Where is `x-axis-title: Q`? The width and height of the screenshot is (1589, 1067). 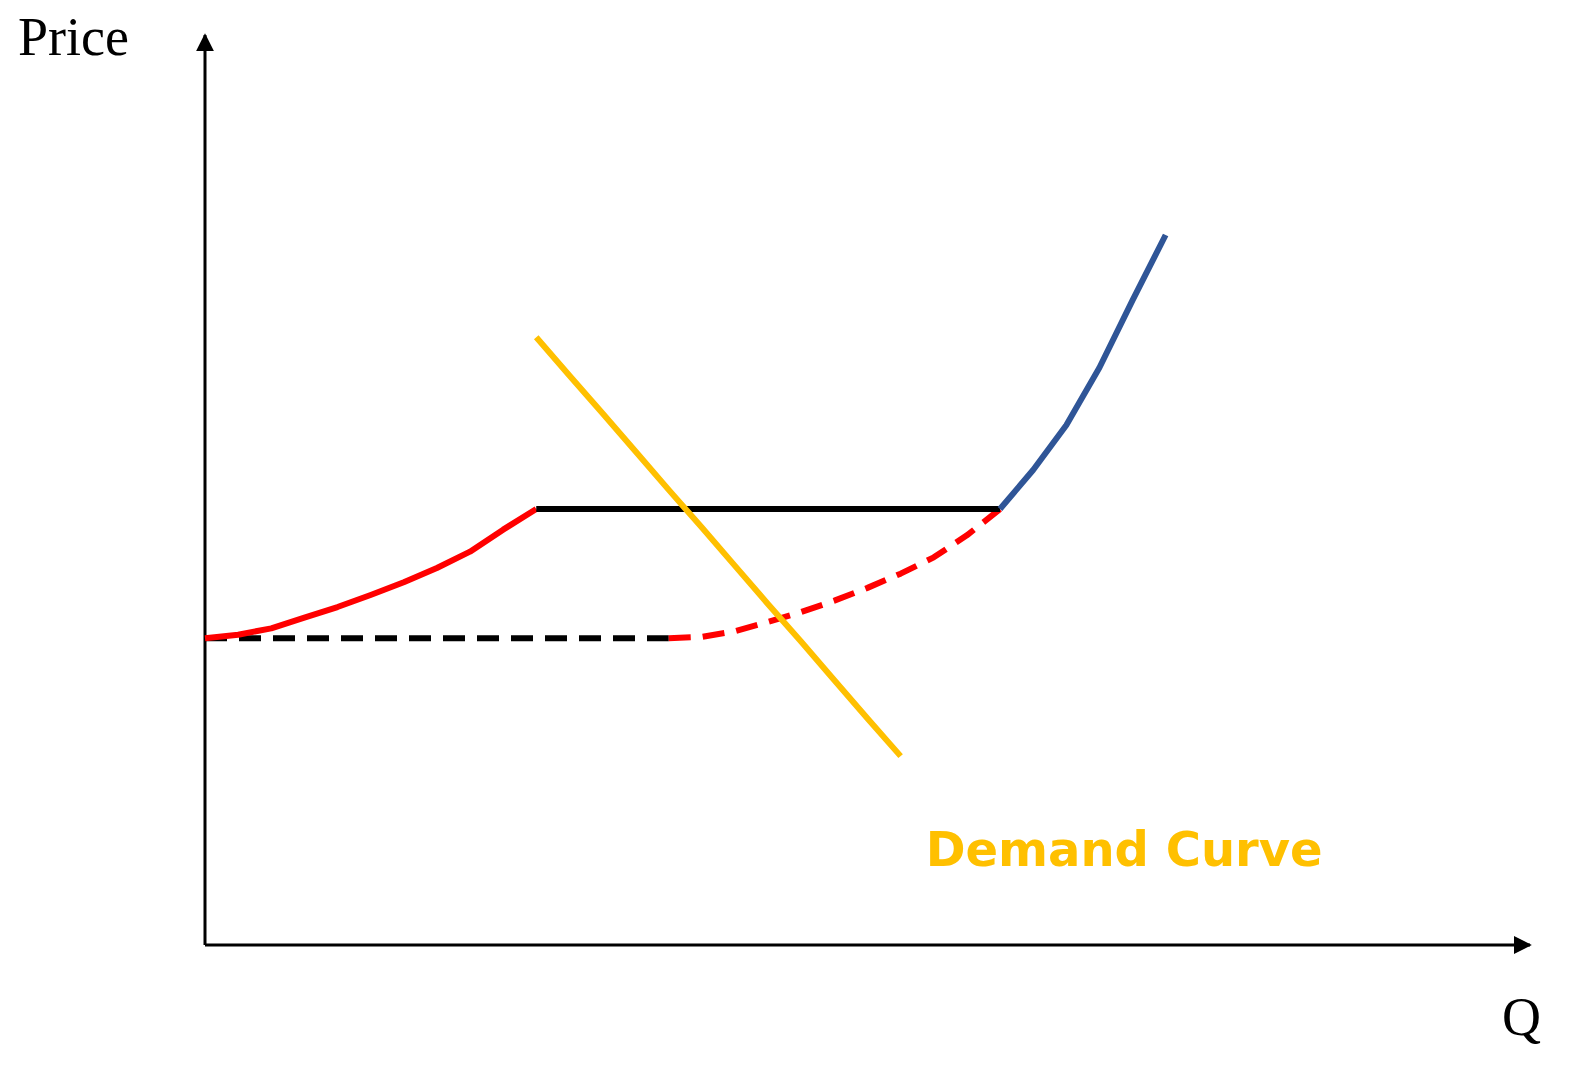
x-axis-title: Q is located at coordinates (1521, 1017).